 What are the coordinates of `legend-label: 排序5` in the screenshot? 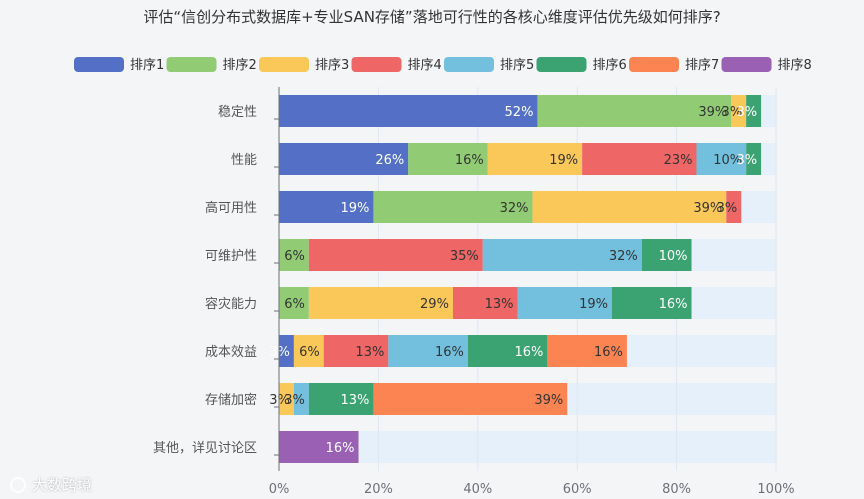 It's located at (517, 65).